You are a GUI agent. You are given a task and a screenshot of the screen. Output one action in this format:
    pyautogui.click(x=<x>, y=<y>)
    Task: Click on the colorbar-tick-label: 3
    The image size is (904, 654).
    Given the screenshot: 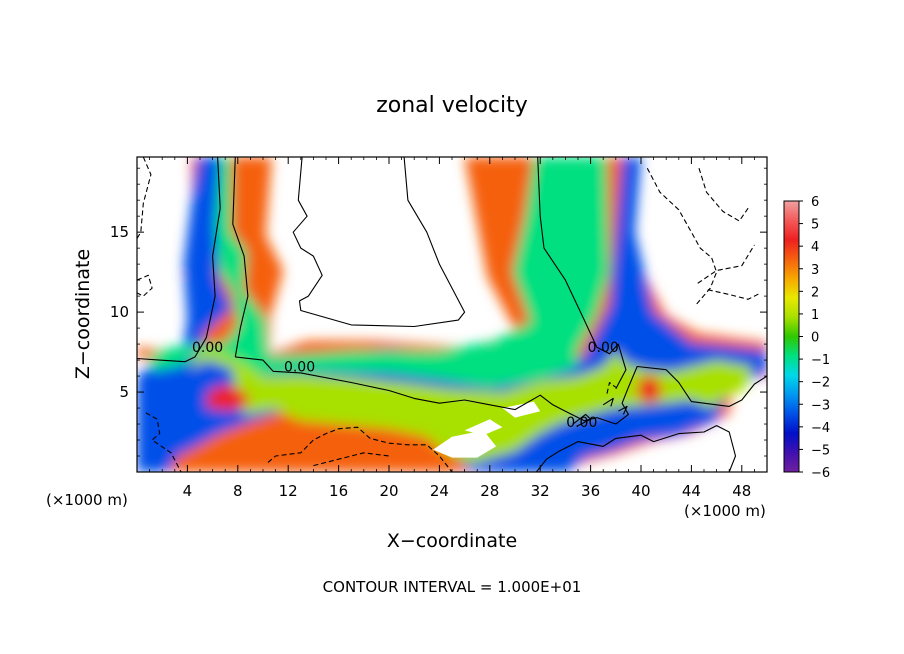 What is the action you would take?
    pyautogui.click(x=815, y=270)
    